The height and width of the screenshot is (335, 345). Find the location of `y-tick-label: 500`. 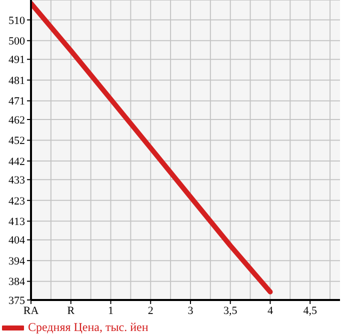

y-tick-label: 500 is located at coordinates (17, 42).